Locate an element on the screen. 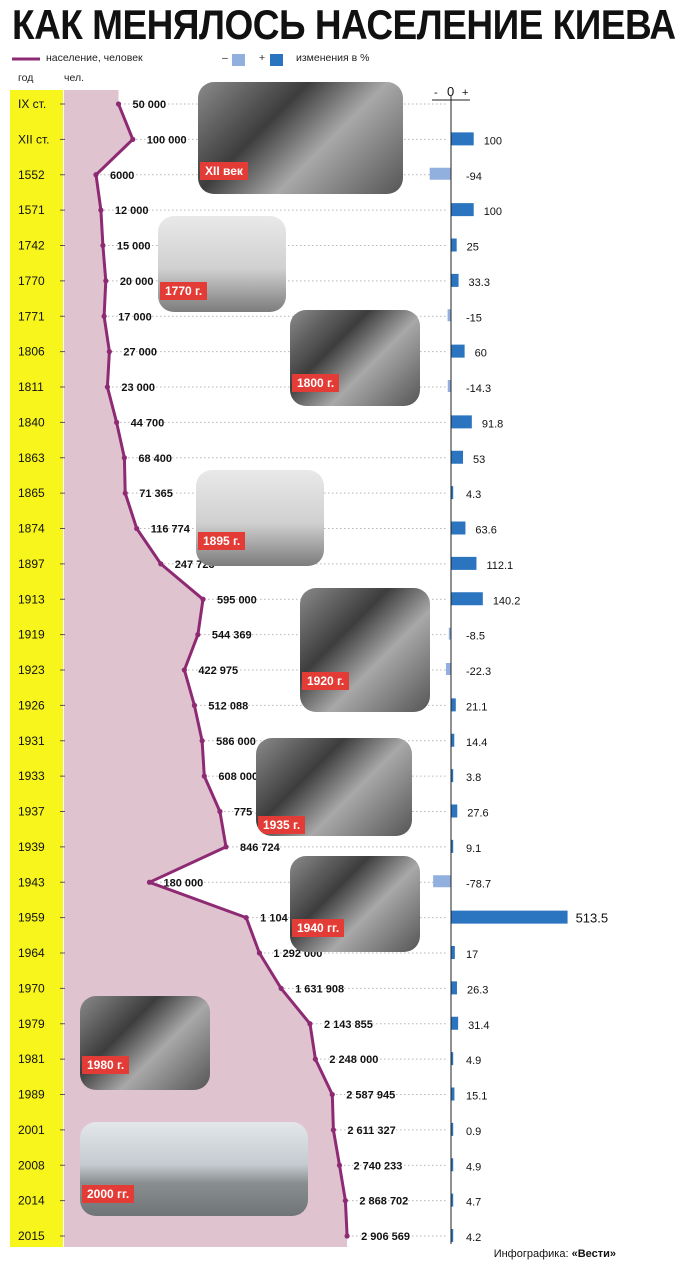  change-percent-label: 9.1 is located at coordinates (473, 849).